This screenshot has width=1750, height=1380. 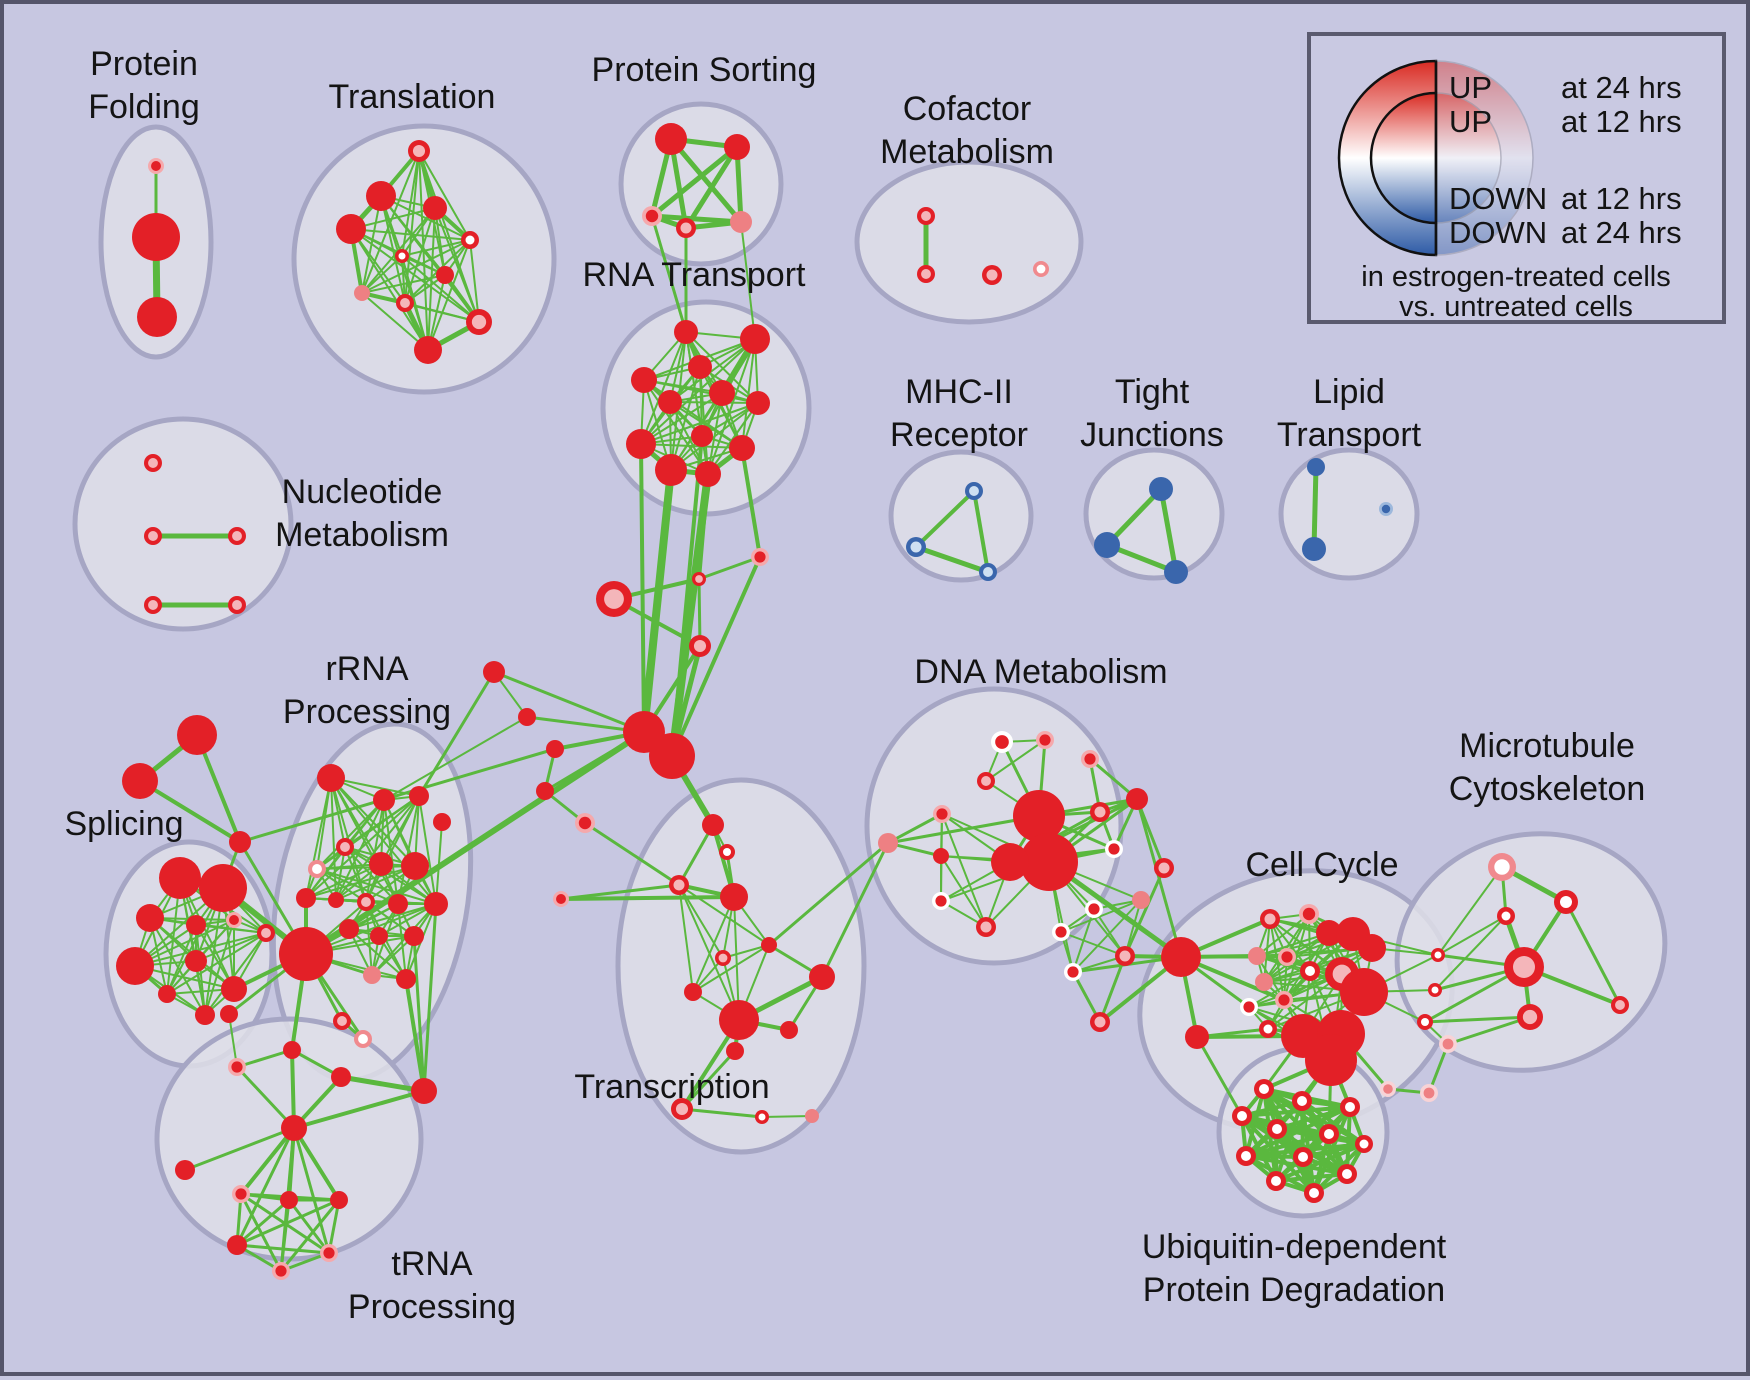 What do you see at coordinates (153, 536) in the screenshot?
I see `node-nu2` at bounding box center [153, 536].